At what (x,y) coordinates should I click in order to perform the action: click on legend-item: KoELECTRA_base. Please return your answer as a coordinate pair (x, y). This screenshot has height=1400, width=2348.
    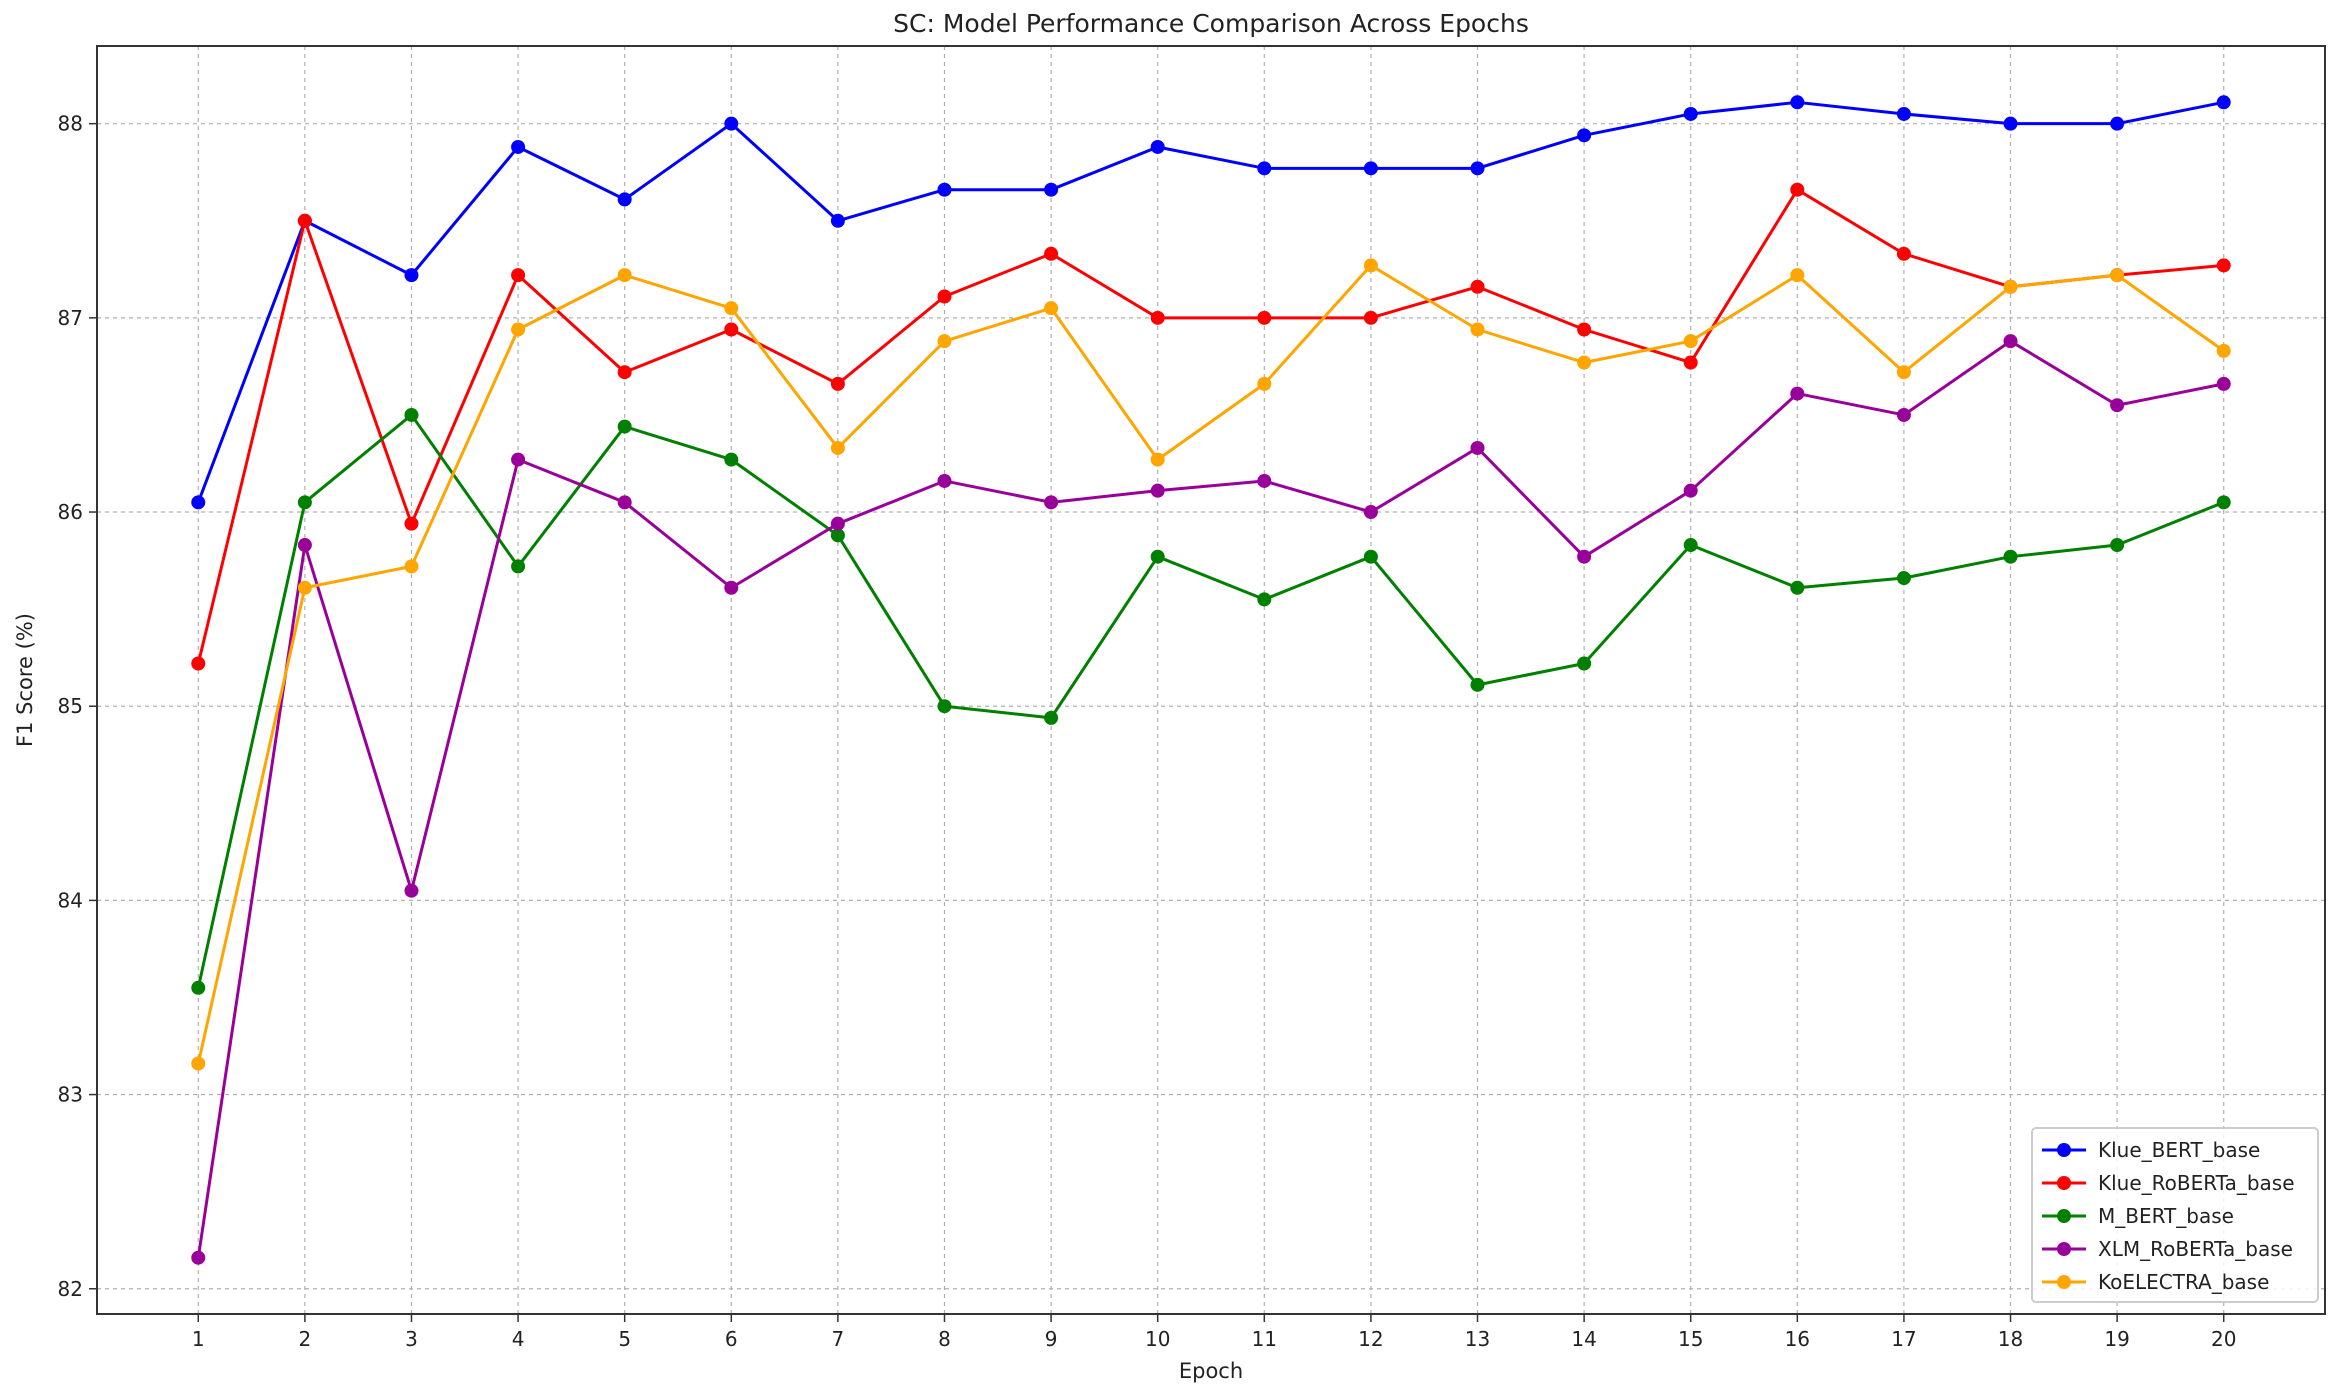
    Looking at the image, I should click on (2155, 1282).